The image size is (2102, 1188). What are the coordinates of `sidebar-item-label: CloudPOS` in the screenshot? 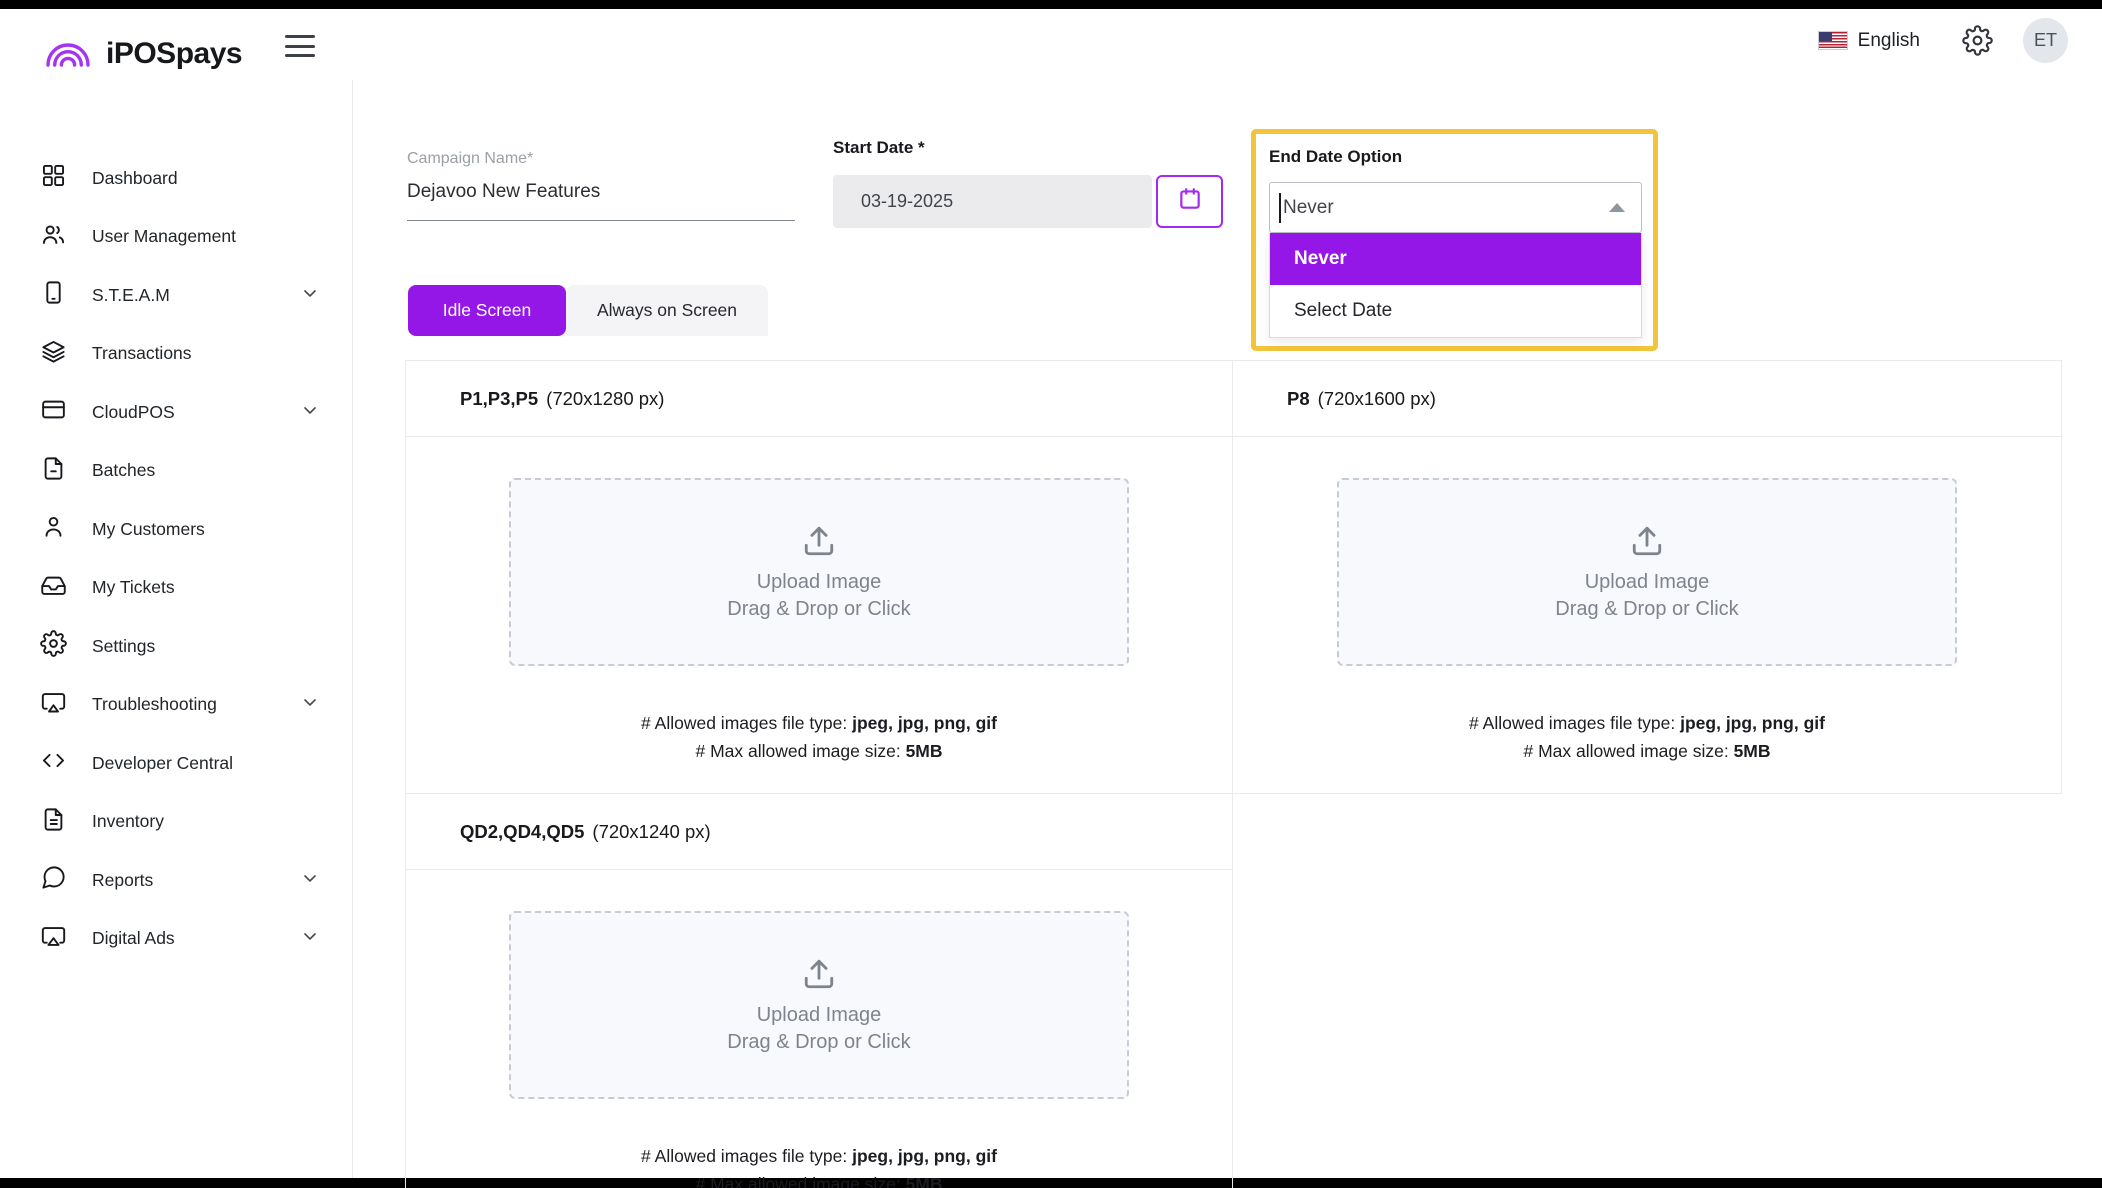 It's located at (133, 411).